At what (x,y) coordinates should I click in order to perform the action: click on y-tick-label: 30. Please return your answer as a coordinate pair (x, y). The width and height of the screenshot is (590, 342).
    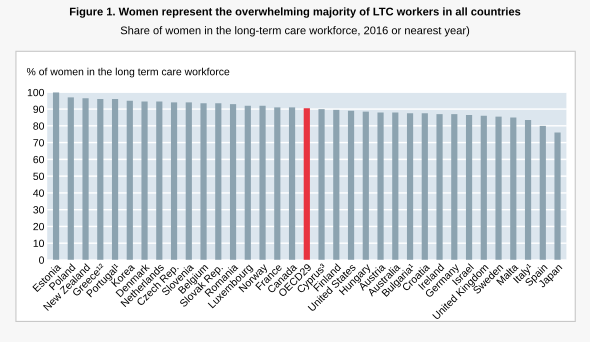
    Looking at the image, I should click on (38, 210).